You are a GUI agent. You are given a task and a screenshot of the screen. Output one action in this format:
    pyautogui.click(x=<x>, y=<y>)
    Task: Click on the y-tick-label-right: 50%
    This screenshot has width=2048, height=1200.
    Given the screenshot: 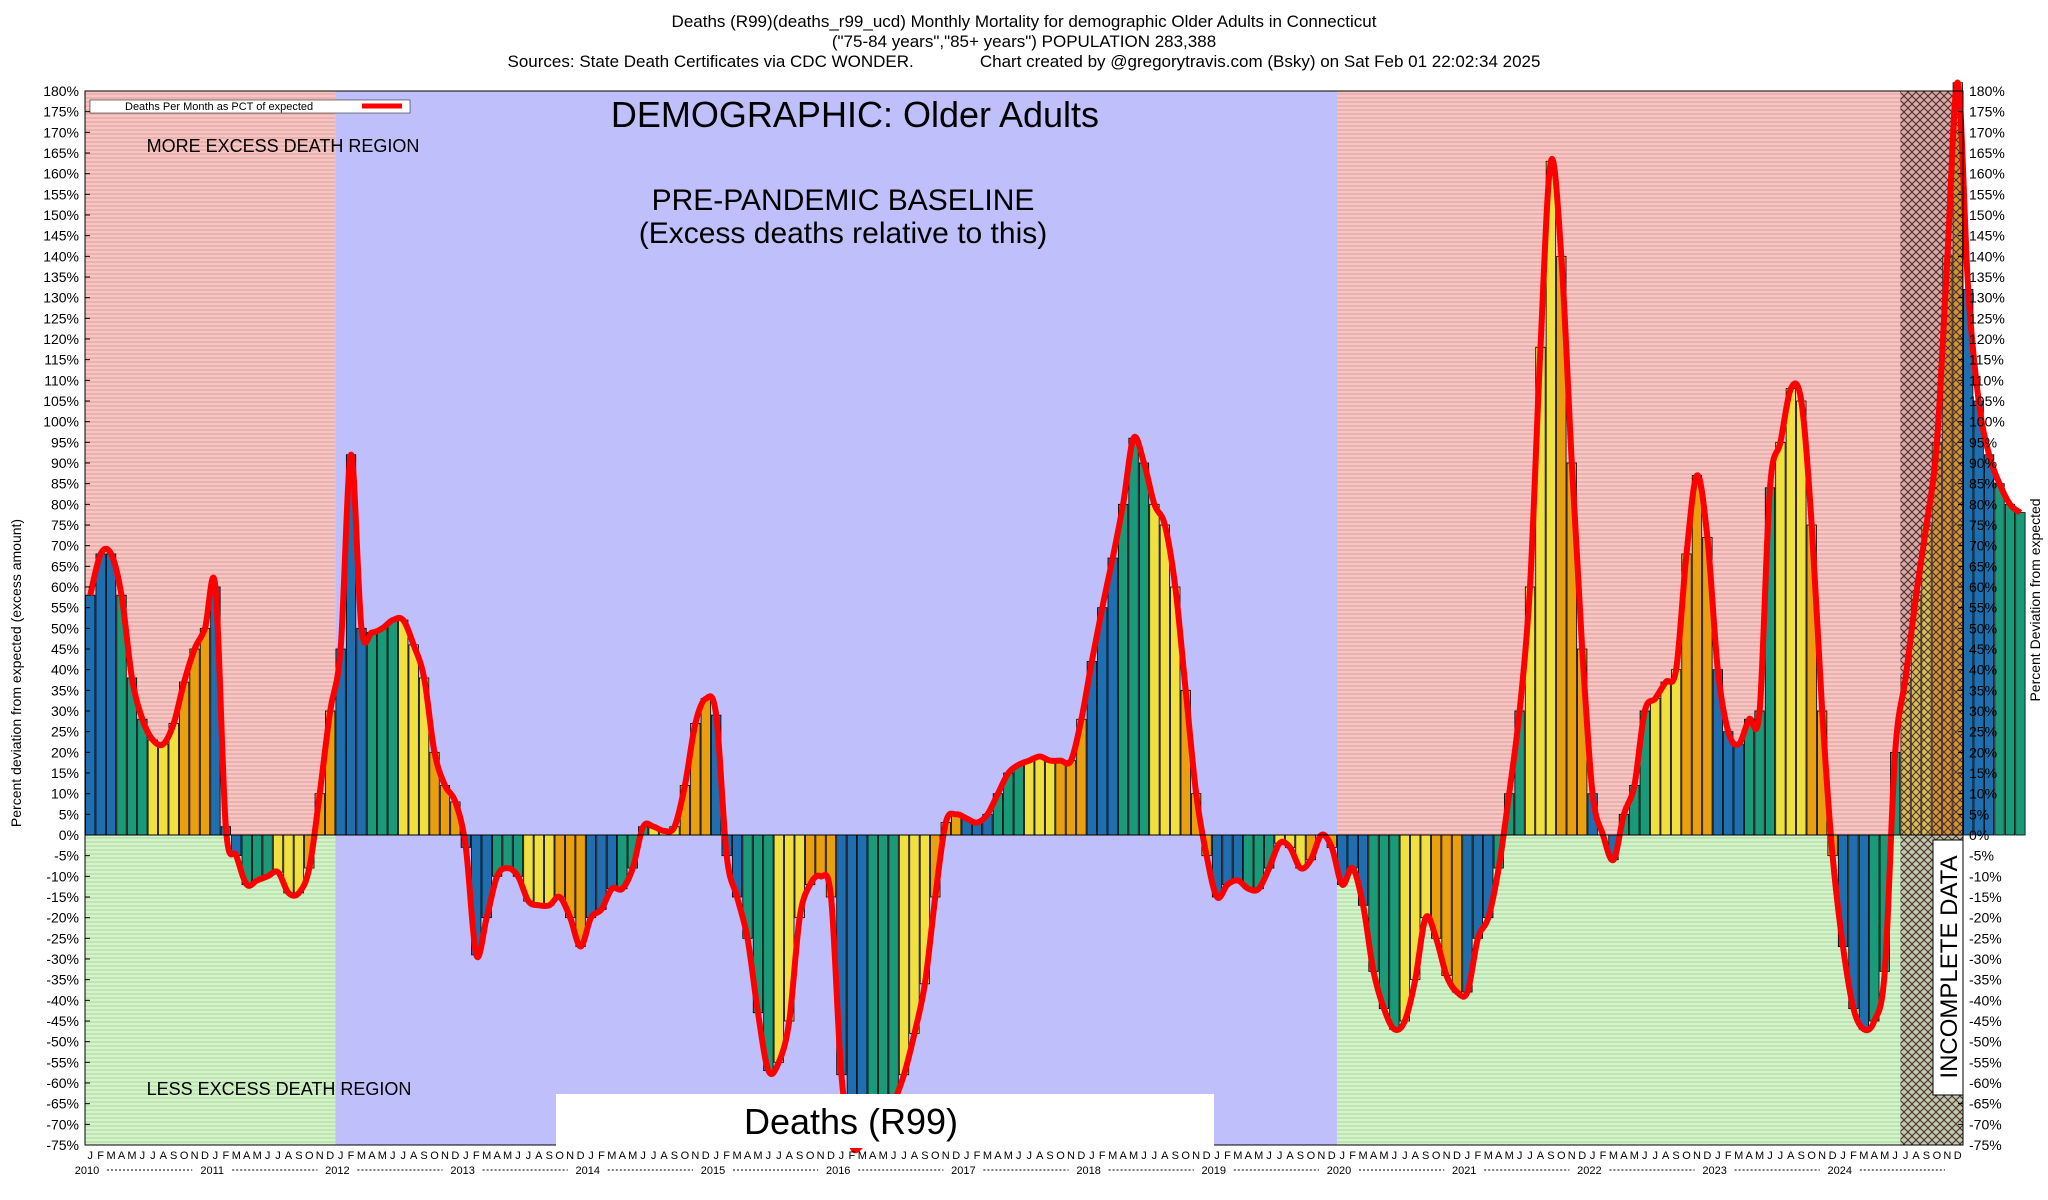 What is the action you would take?
    pyautogui.click(x=1983, y=628)
    